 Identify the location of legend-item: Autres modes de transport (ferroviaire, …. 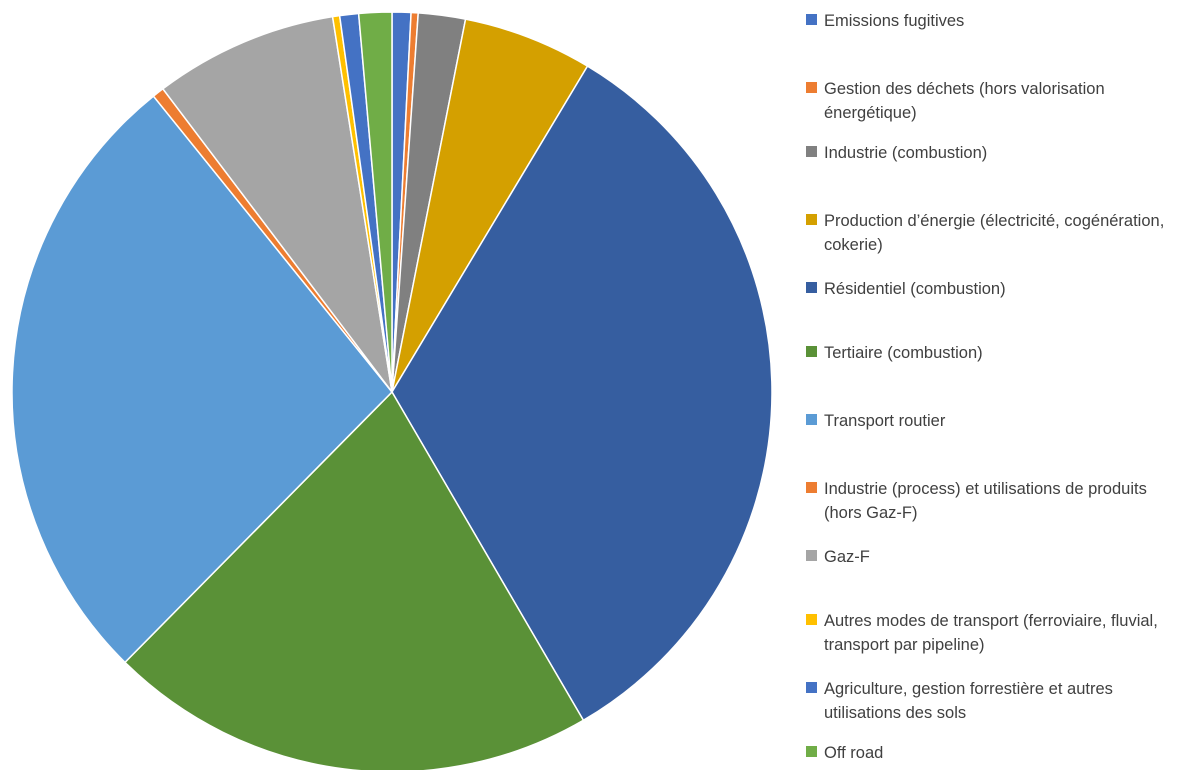
(996, 633).